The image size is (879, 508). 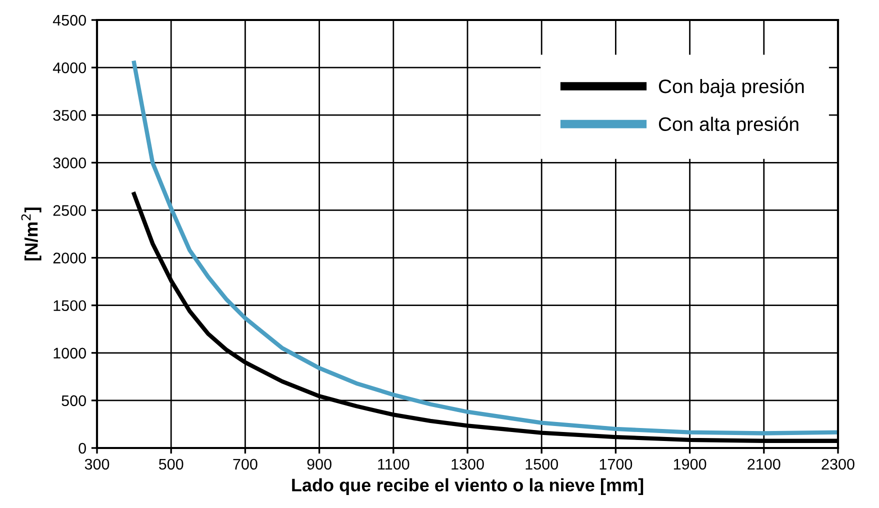 I want to click on legend-label: Con alta presión, so click(x=728, y=125).